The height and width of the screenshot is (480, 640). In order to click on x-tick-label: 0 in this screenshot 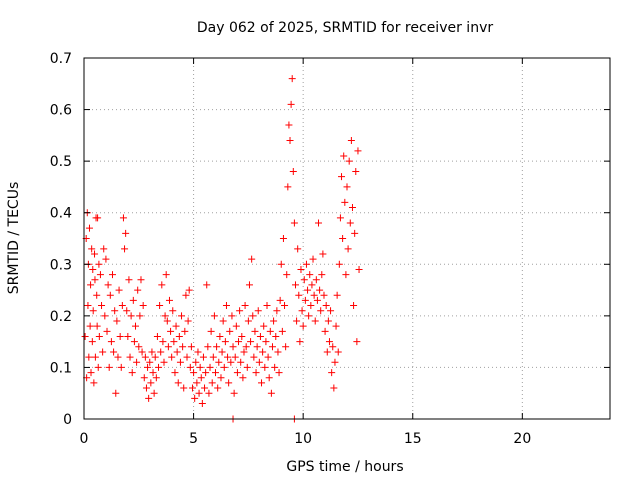, I will do `click(84, 439)`.